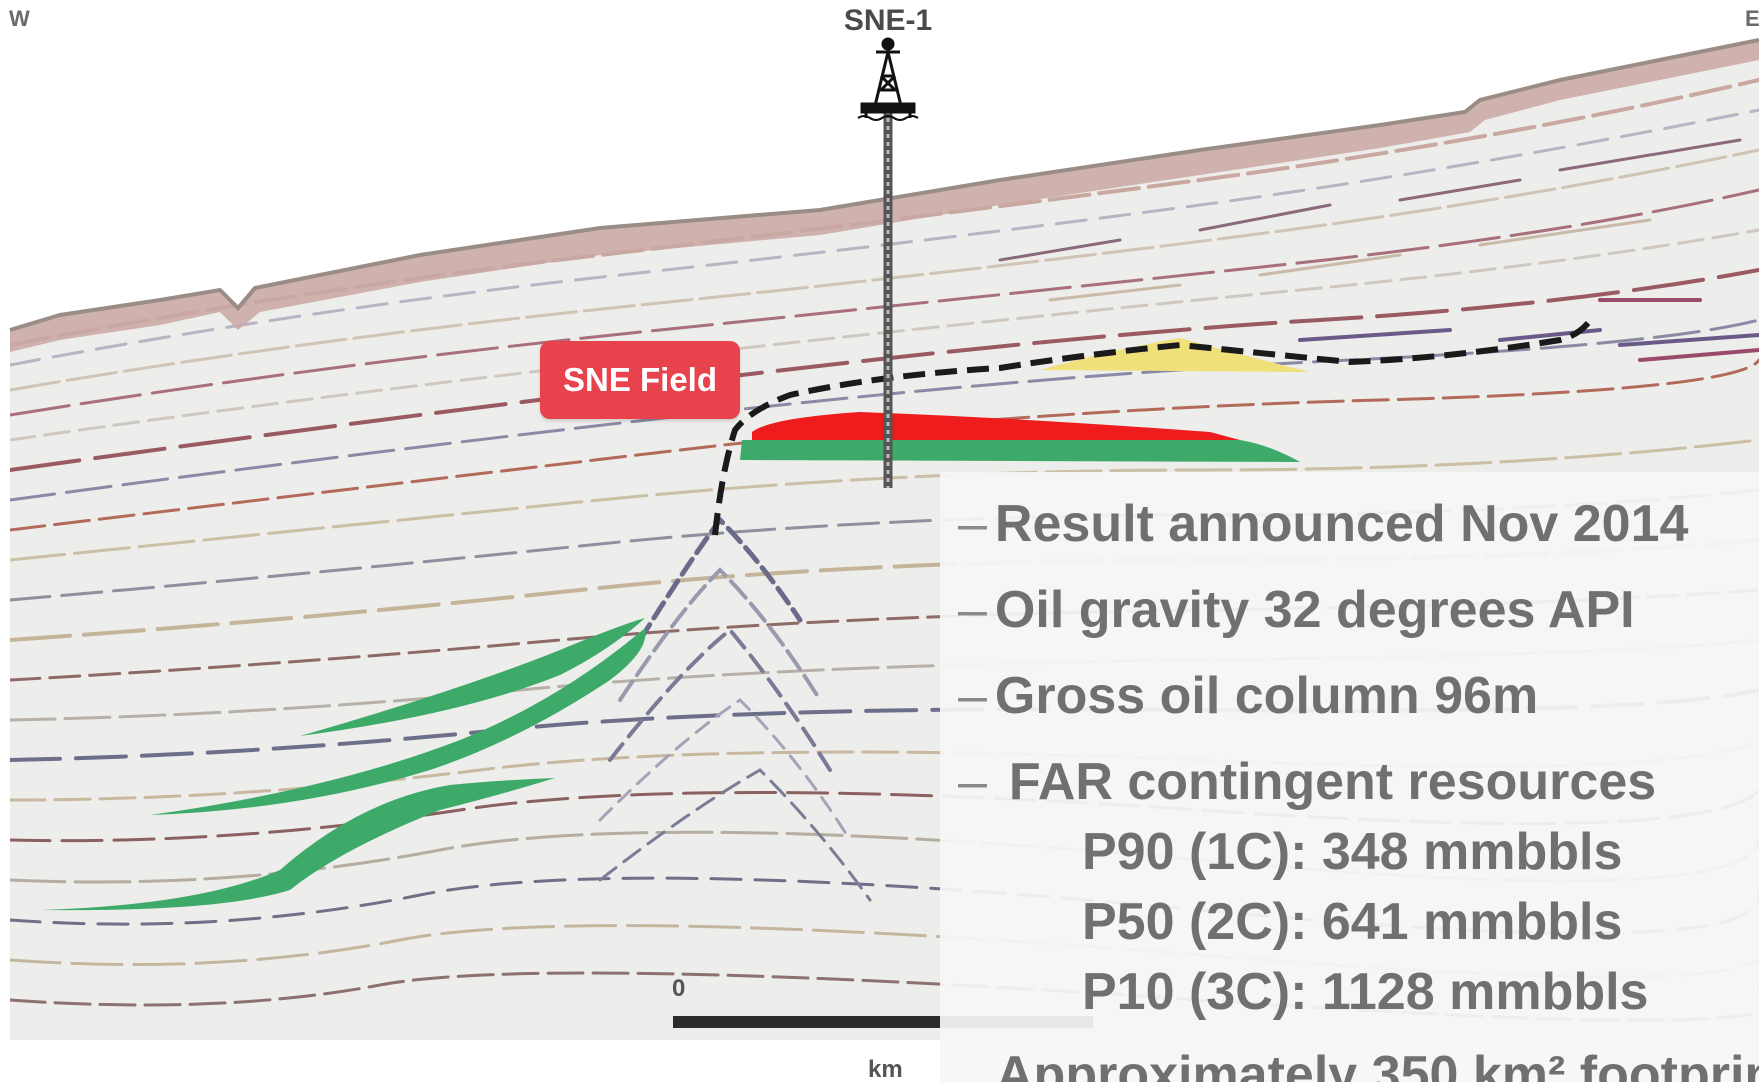 This screenshot has height=1084, width=1759. What do you see at coordinates (1175, 355) in the screenshot?
I see `gas-cap` at bounding box center [1175, 355].